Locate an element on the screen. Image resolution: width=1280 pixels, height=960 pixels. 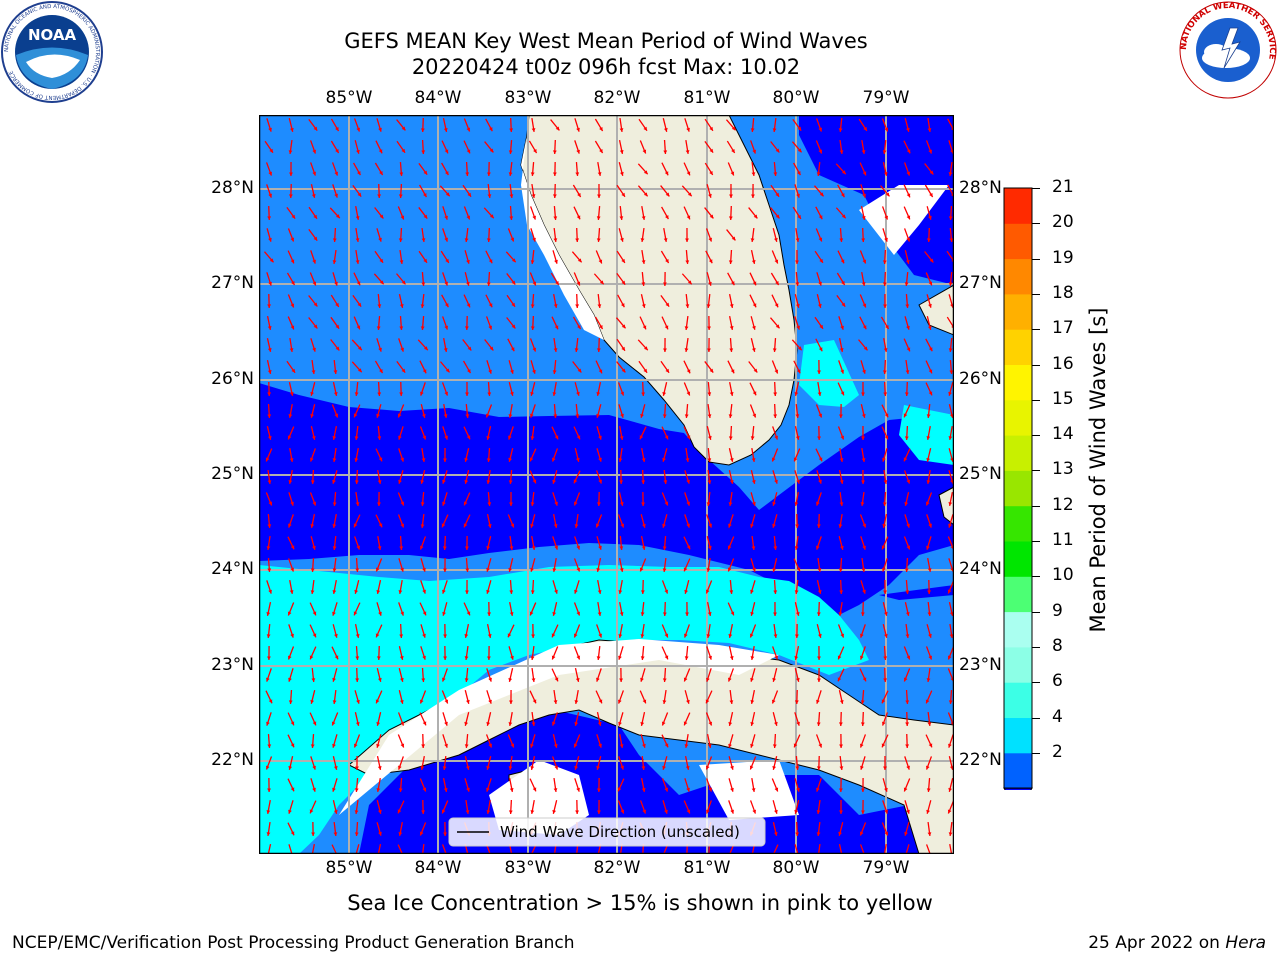
lon-tick-bottom: 83°W is located at coordinates (528, 868).